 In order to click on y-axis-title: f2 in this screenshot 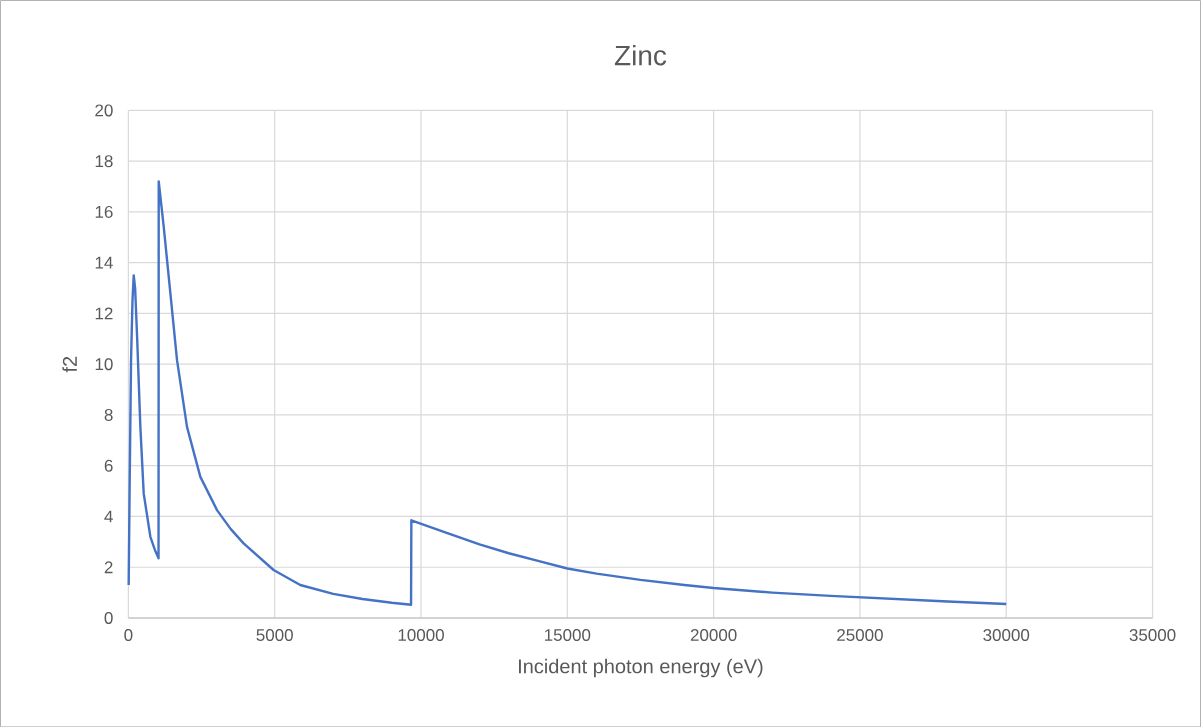, I will do `click(69, 364)`.